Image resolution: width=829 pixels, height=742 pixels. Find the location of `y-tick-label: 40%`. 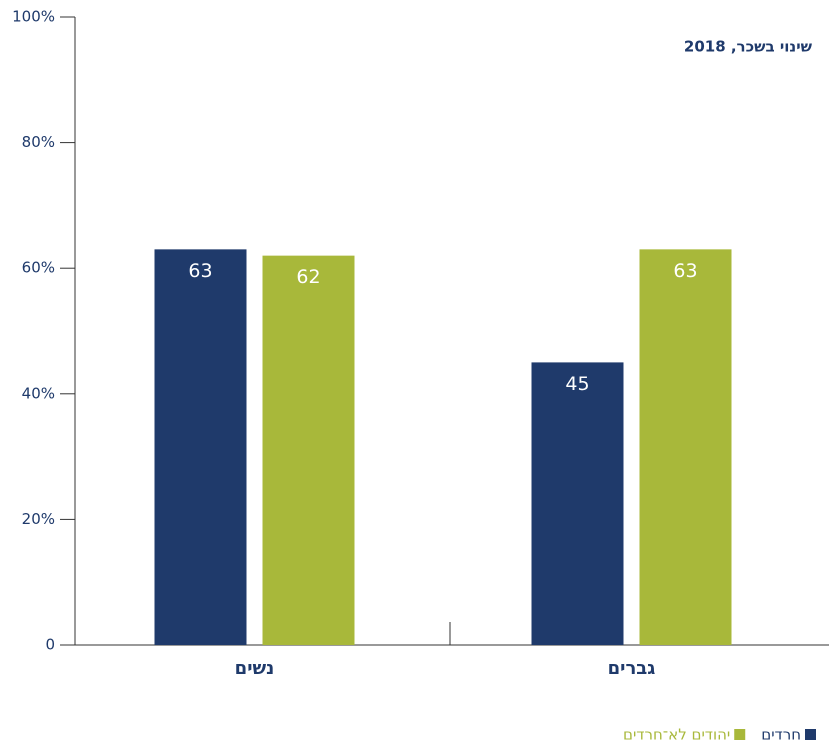

y-tick-label: 40% is located at coordinates (38, 393).